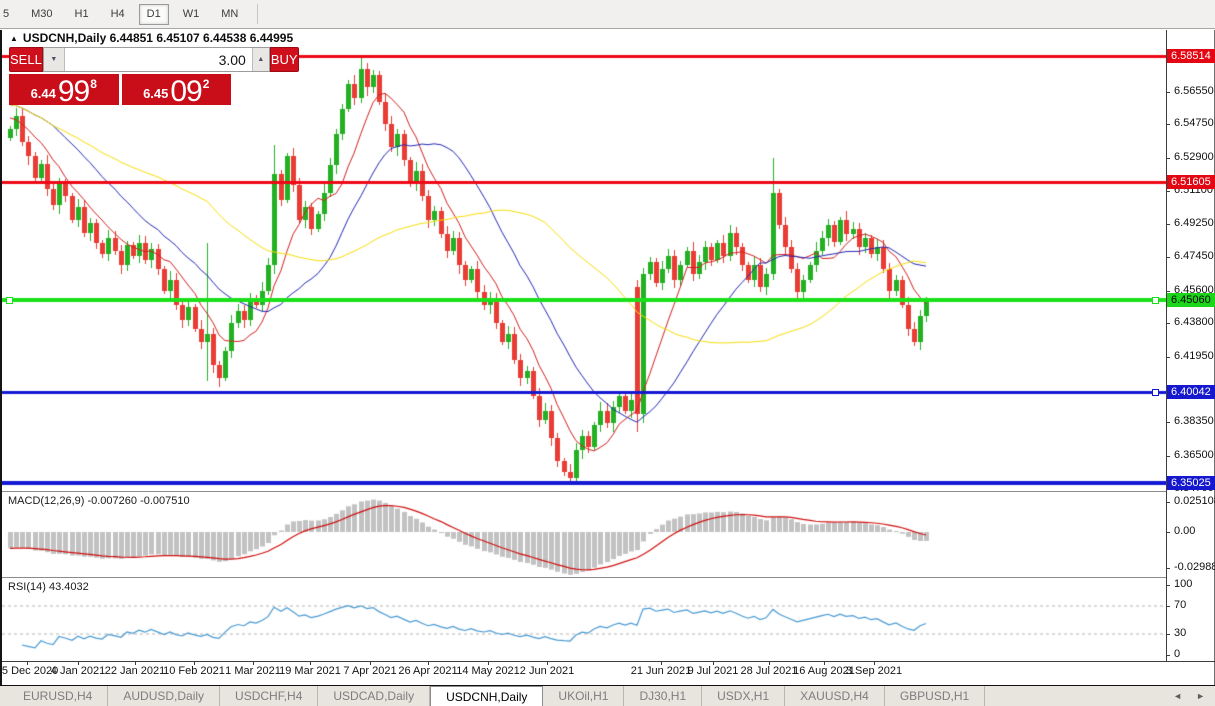 This screenshot has height=706, width=1215. What do you see at coordinates (260, 59) in the screenshot?
I see `volume-increase-button: ▲` at bounding box center [260, 59].